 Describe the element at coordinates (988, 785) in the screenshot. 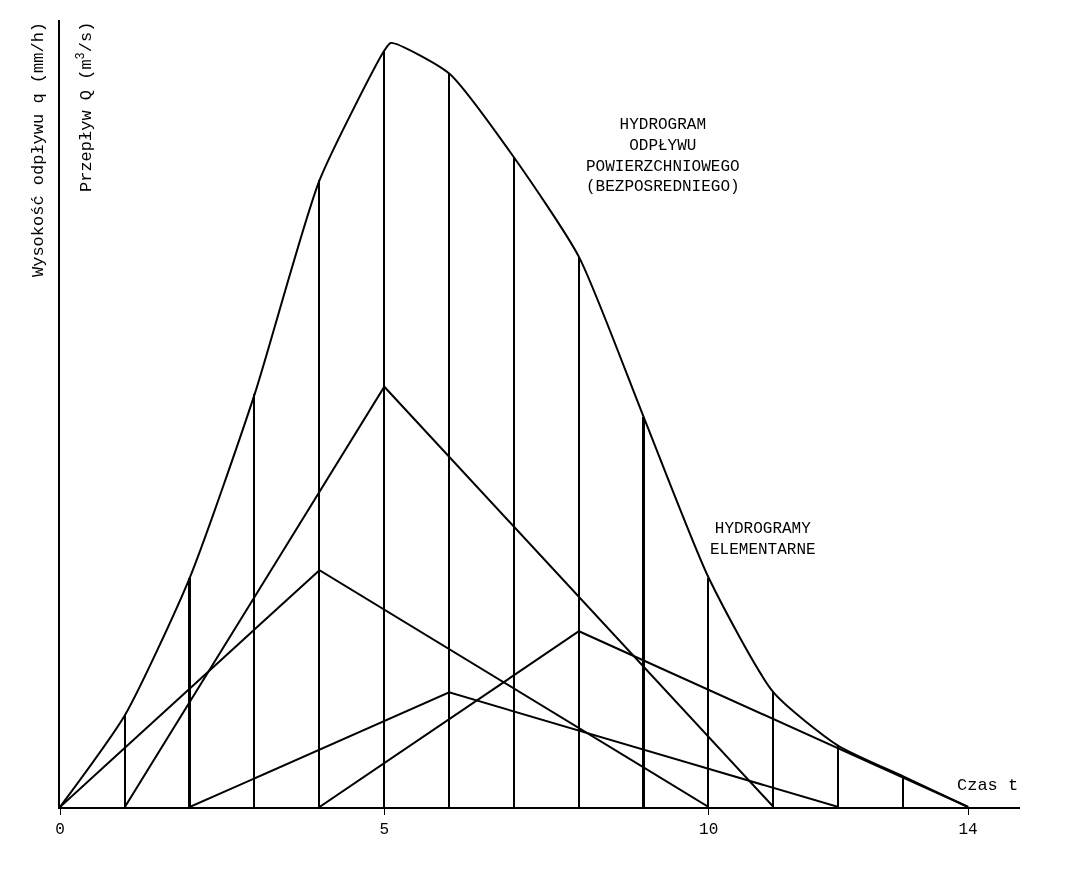

I see `x-axis-title: Czas t` at that location.